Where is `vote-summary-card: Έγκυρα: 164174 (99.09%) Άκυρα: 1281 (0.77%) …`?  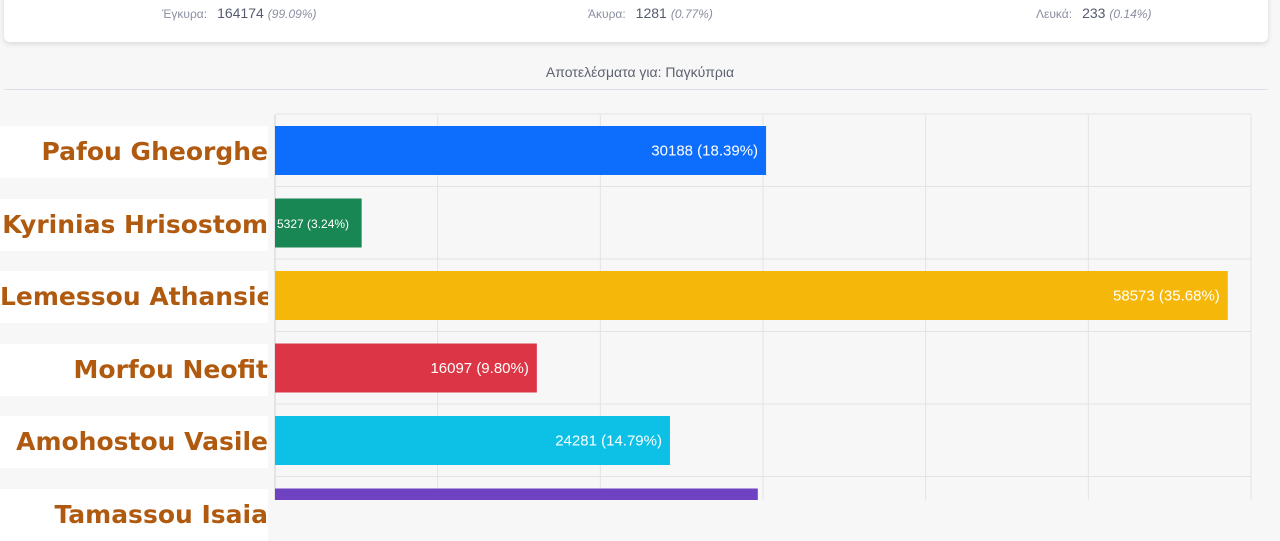 vote-summary-card: Έγκυρα: 164174 (99.09%) Άκυρα: 1281 (0.77%) … is located at coordinates (636, 21).